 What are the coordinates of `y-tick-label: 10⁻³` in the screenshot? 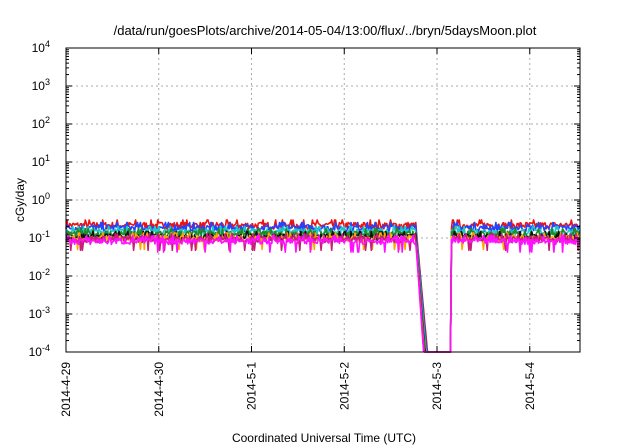 It's located at (39, 313).